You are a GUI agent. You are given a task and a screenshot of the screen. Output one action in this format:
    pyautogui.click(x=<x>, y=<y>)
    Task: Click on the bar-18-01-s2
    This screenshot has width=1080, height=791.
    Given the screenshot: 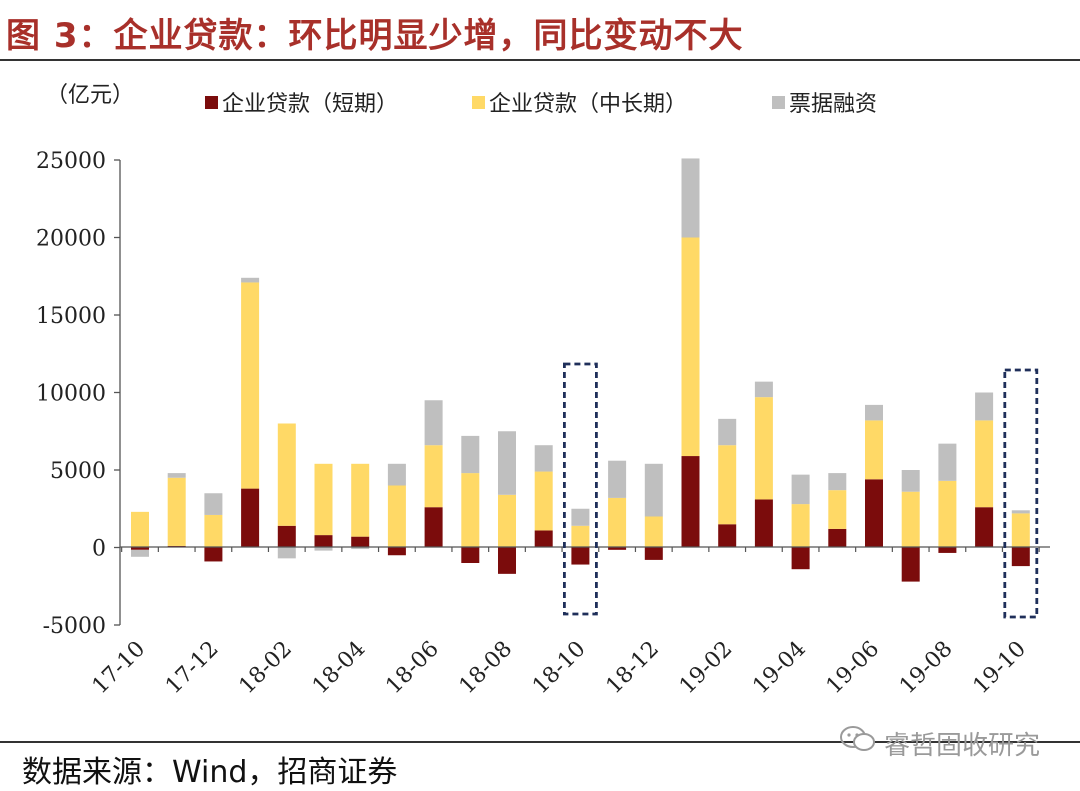 What is the action you would take?
    pyautogui.click(x=250, y=280)
    